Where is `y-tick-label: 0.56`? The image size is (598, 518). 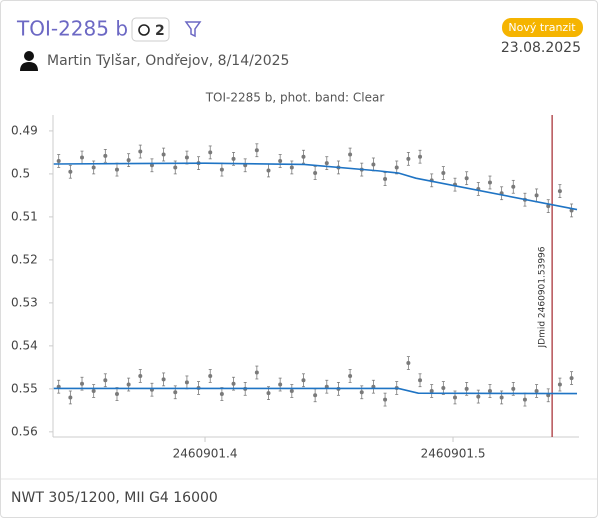
y-tick-label: 0.56 is located at coordinates (24, 431).